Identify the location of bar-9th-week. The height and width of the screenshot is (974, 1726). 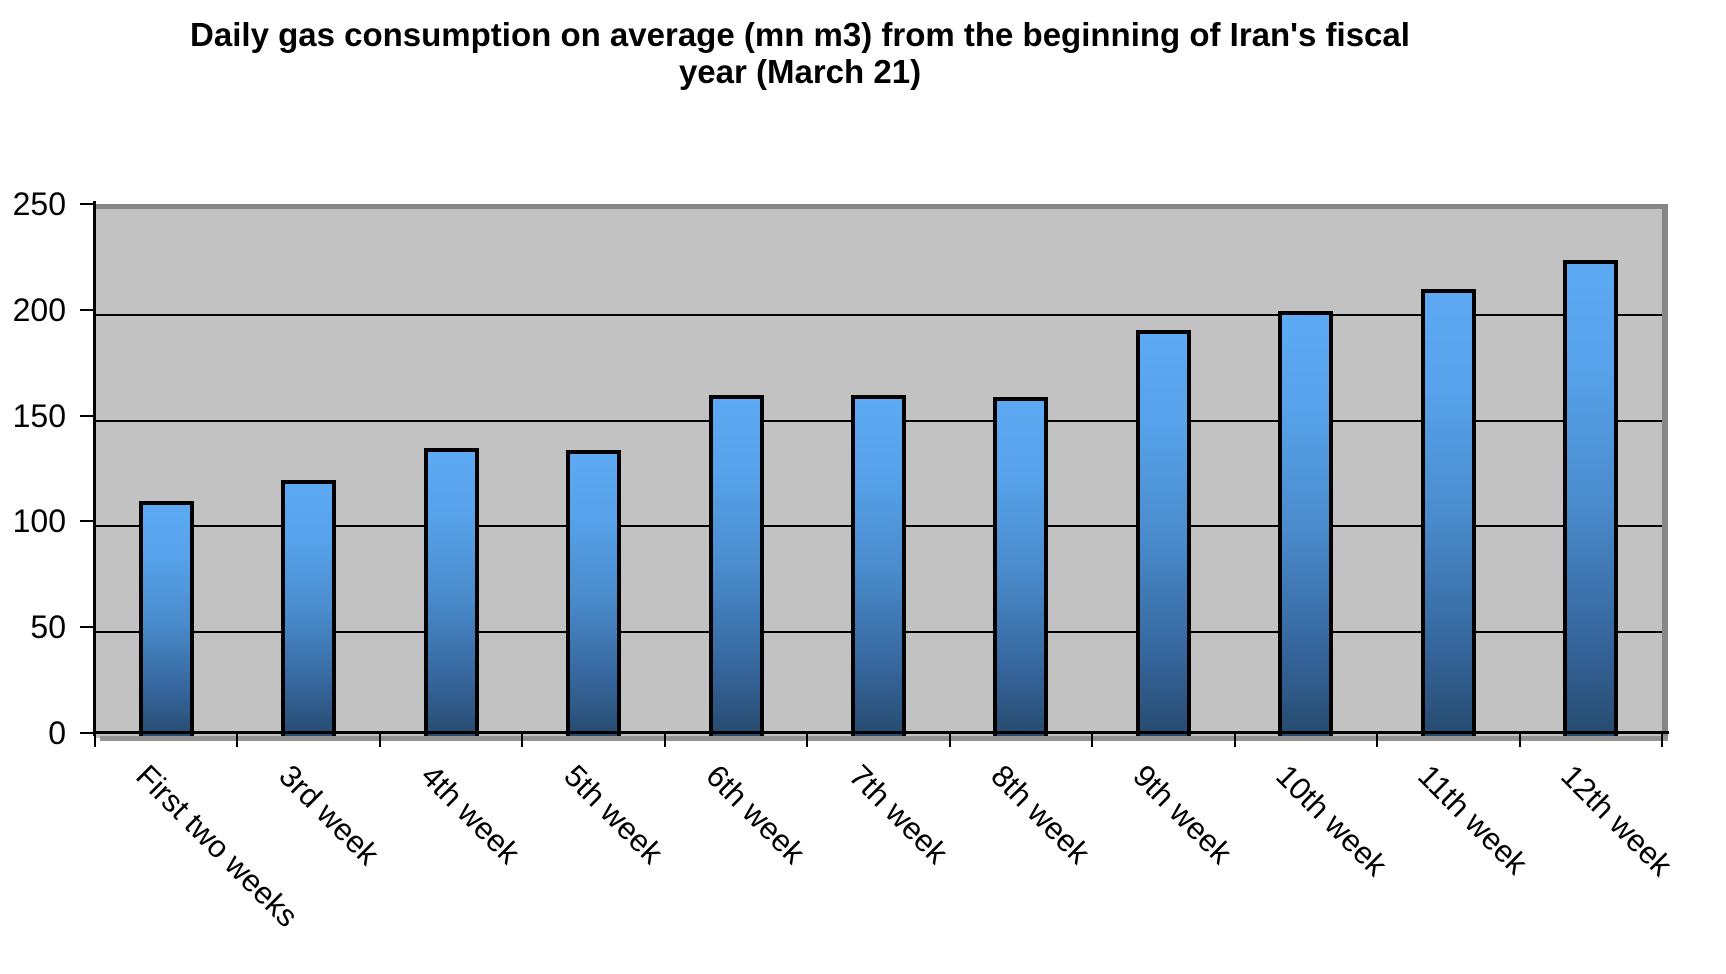
(1163, 534).